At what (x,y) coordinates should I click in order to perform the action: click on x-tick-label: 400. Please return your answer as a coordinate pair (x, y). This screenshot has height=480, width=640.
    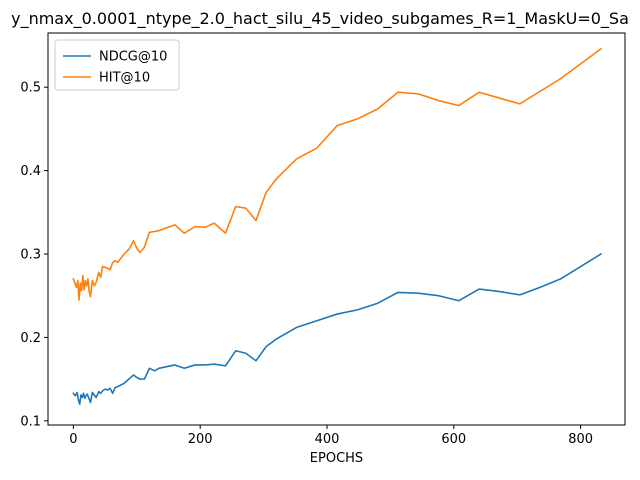
    Looking at the image, I should click on (327, 439).